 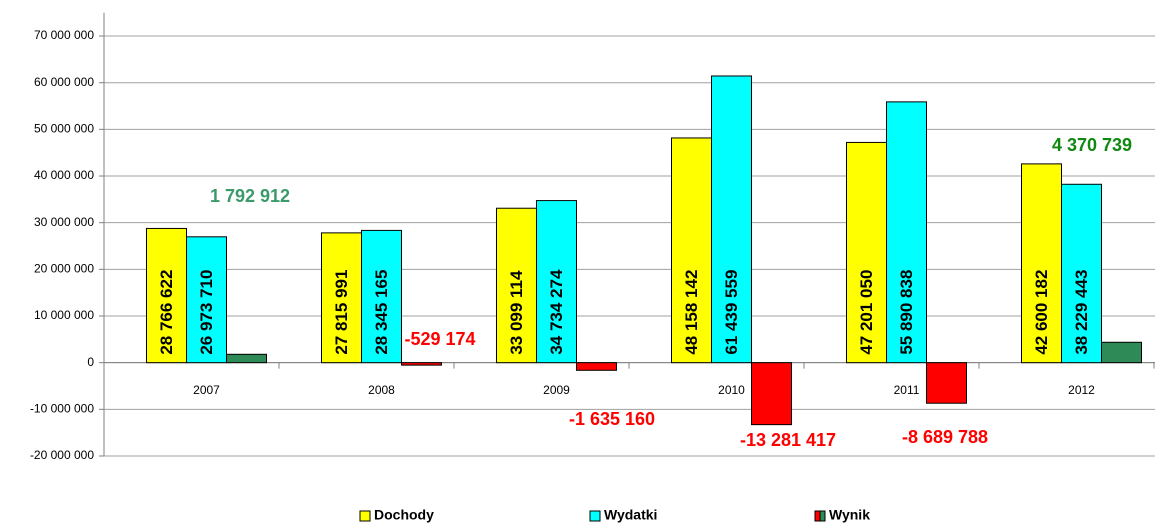 What do you see at coordinates (907, 390) in the screenshot?
I see `x-tick-label: 2011` at bounding box center [907, 390].